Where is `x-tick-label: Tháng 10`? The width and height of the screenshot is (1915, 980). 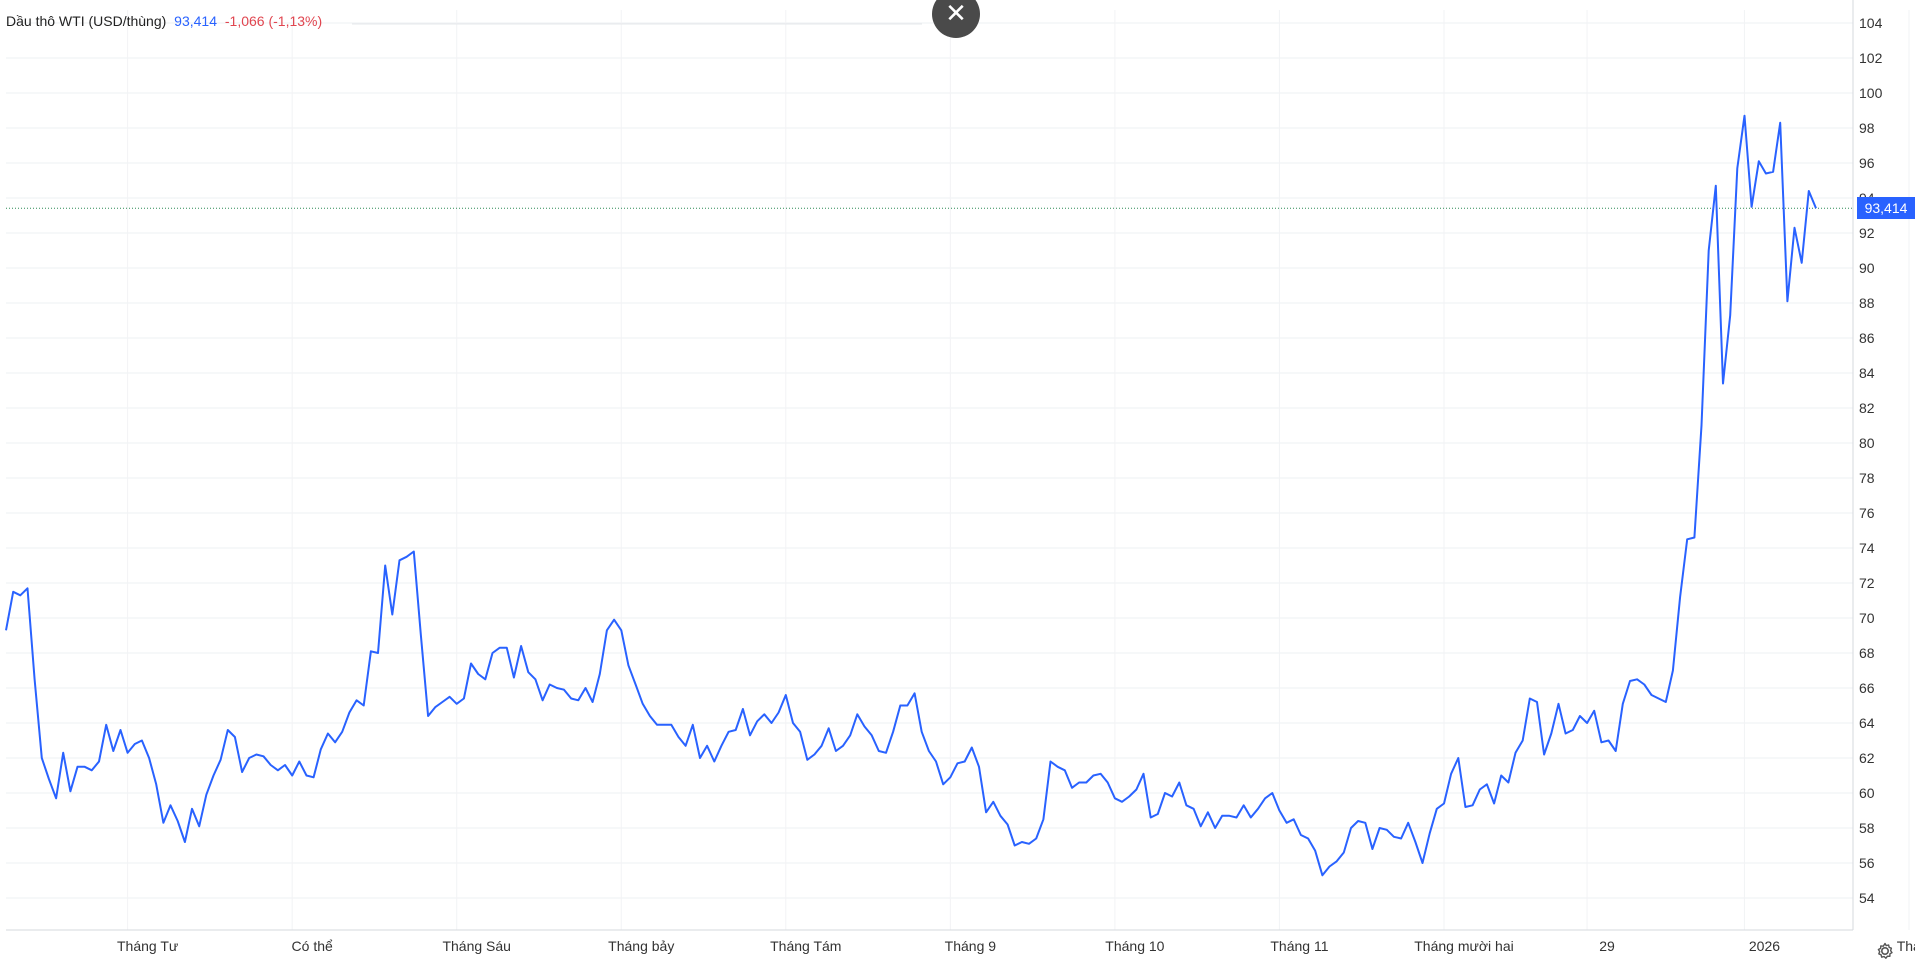 x-tick-label: Tháng 10 is located at coordinates (1134, 946).